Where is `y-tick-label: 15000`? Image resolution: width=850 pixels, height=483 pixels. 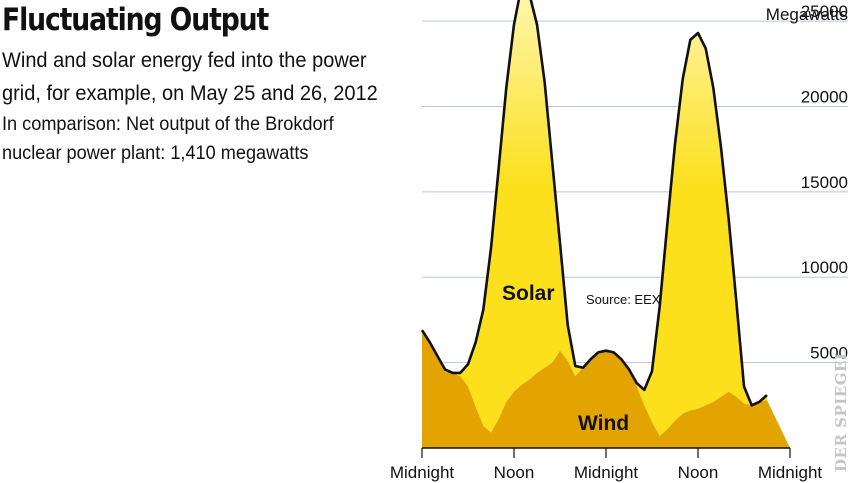
y-tick-label: 15000 is located at coordinates (824, 182).